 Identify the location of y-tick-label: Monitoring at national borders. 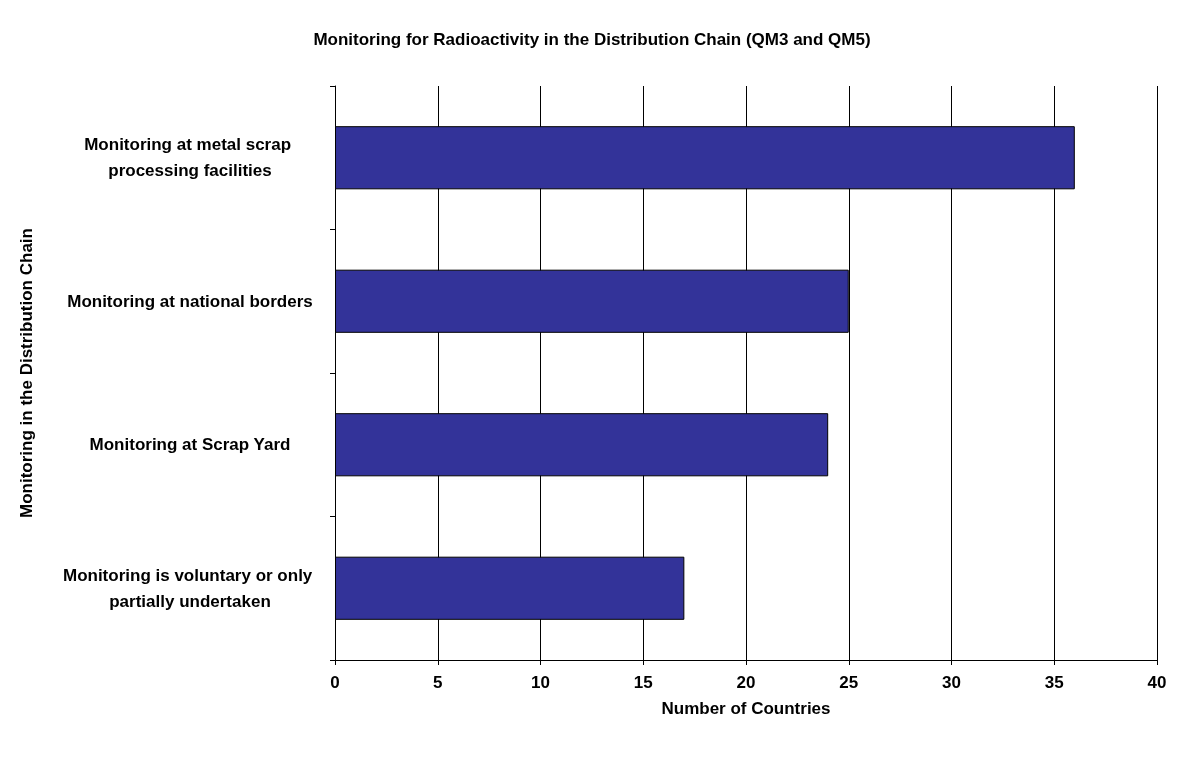
(190, 301).